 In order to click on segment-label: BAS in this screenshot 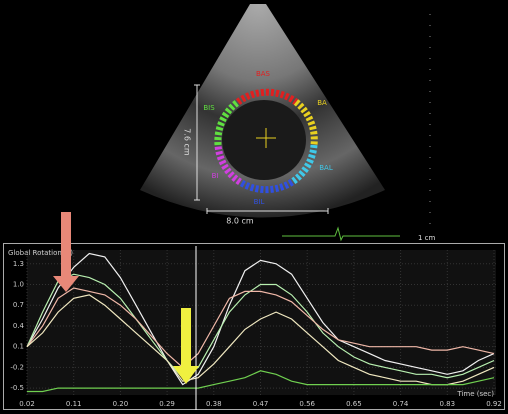, I will do `click(263, 74)`.